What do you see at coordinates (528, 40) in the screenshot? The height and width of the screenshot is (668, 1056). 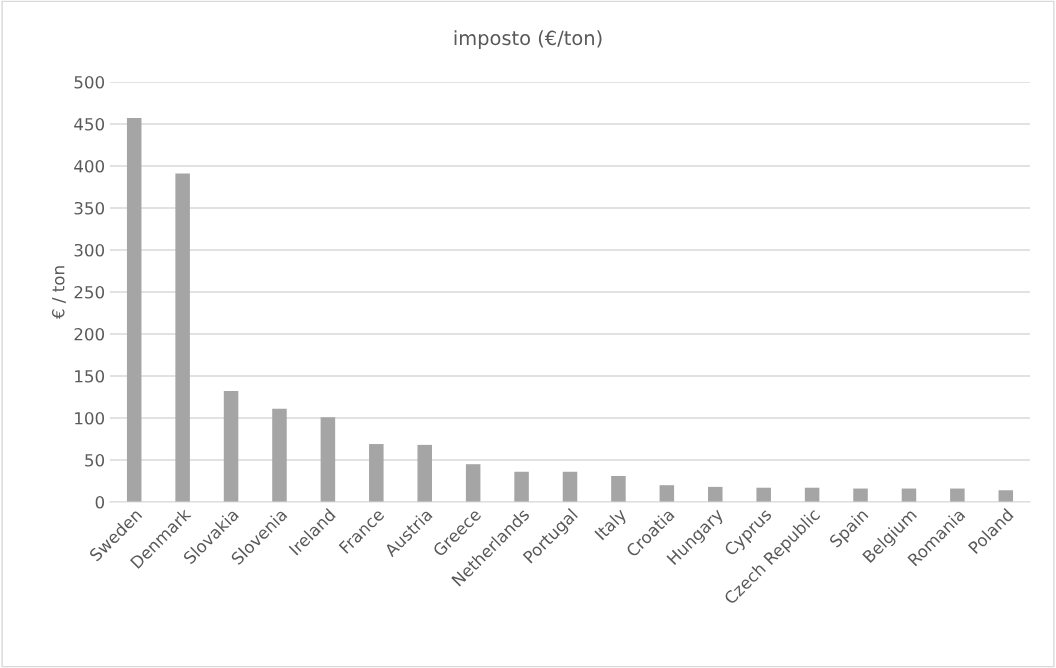 I see `chart-title: imposto (€/ton)` at bounding box center [528, 40].